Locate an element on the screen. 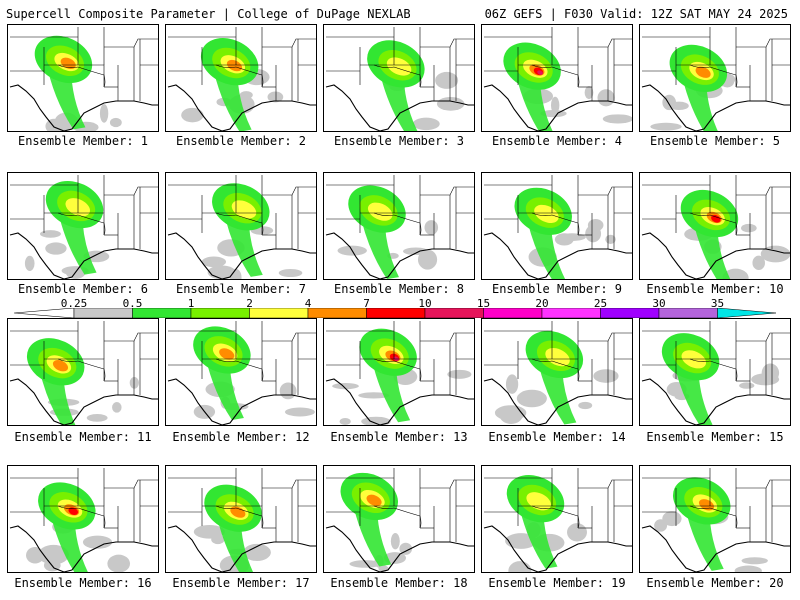 This screenshot has height=600, width=800. colorbar-tick-label: 7 is located at coordinates (366, 303).